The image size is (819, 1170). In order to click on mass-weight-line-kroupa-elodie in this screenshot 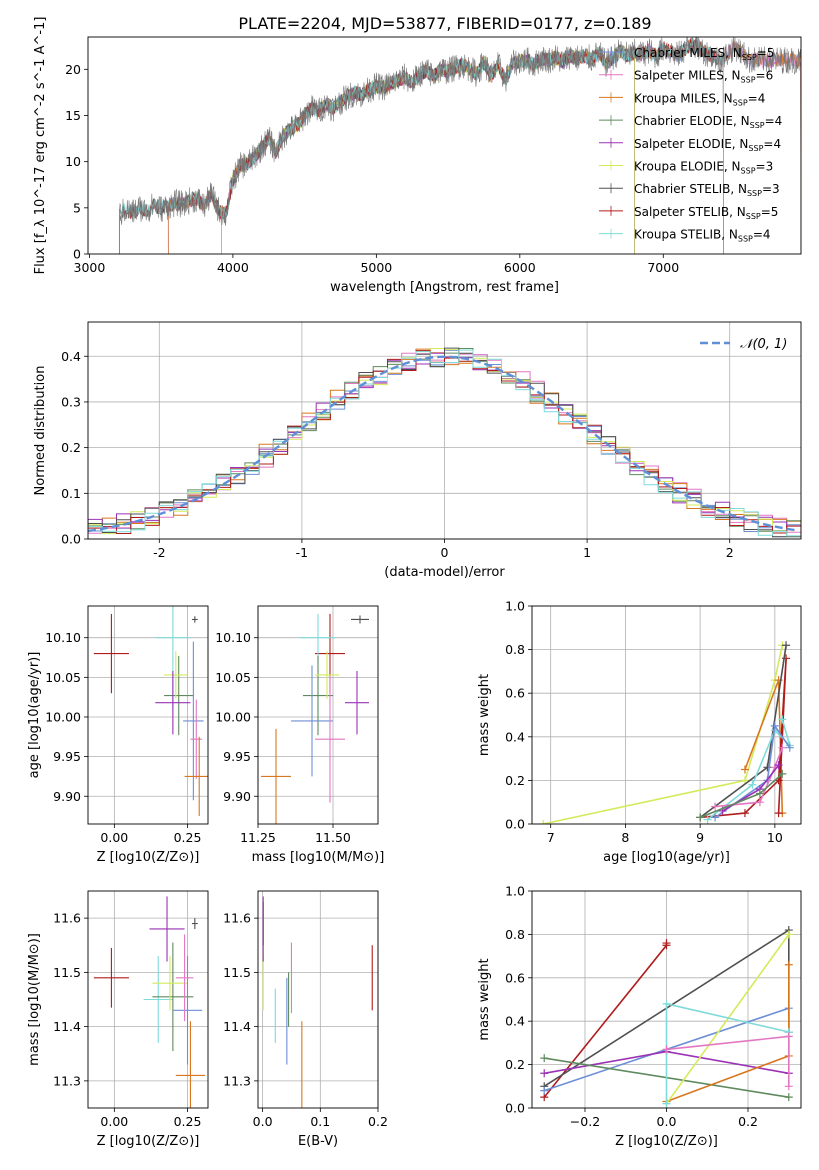, I will do `click(727, 1019)`.